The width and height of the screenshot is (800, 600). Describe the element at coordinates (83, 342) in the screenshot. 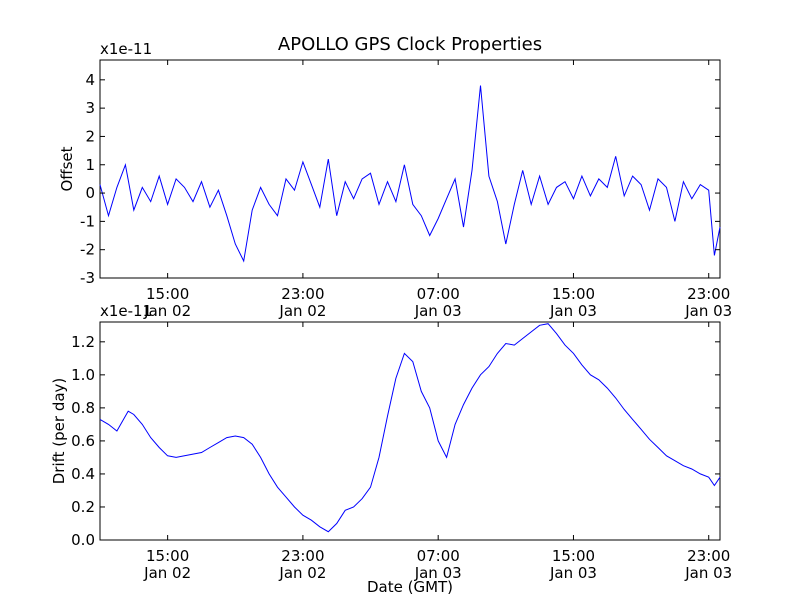

I see `y-tick-label: 1.2` at that location.